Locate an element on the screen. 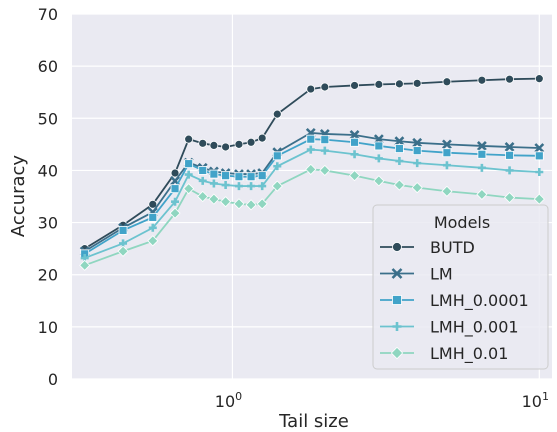 Image resolution: width=557 pixels, height=432 pixels. legend-label: LMH_0.01 is located at coordinates (469, 354).